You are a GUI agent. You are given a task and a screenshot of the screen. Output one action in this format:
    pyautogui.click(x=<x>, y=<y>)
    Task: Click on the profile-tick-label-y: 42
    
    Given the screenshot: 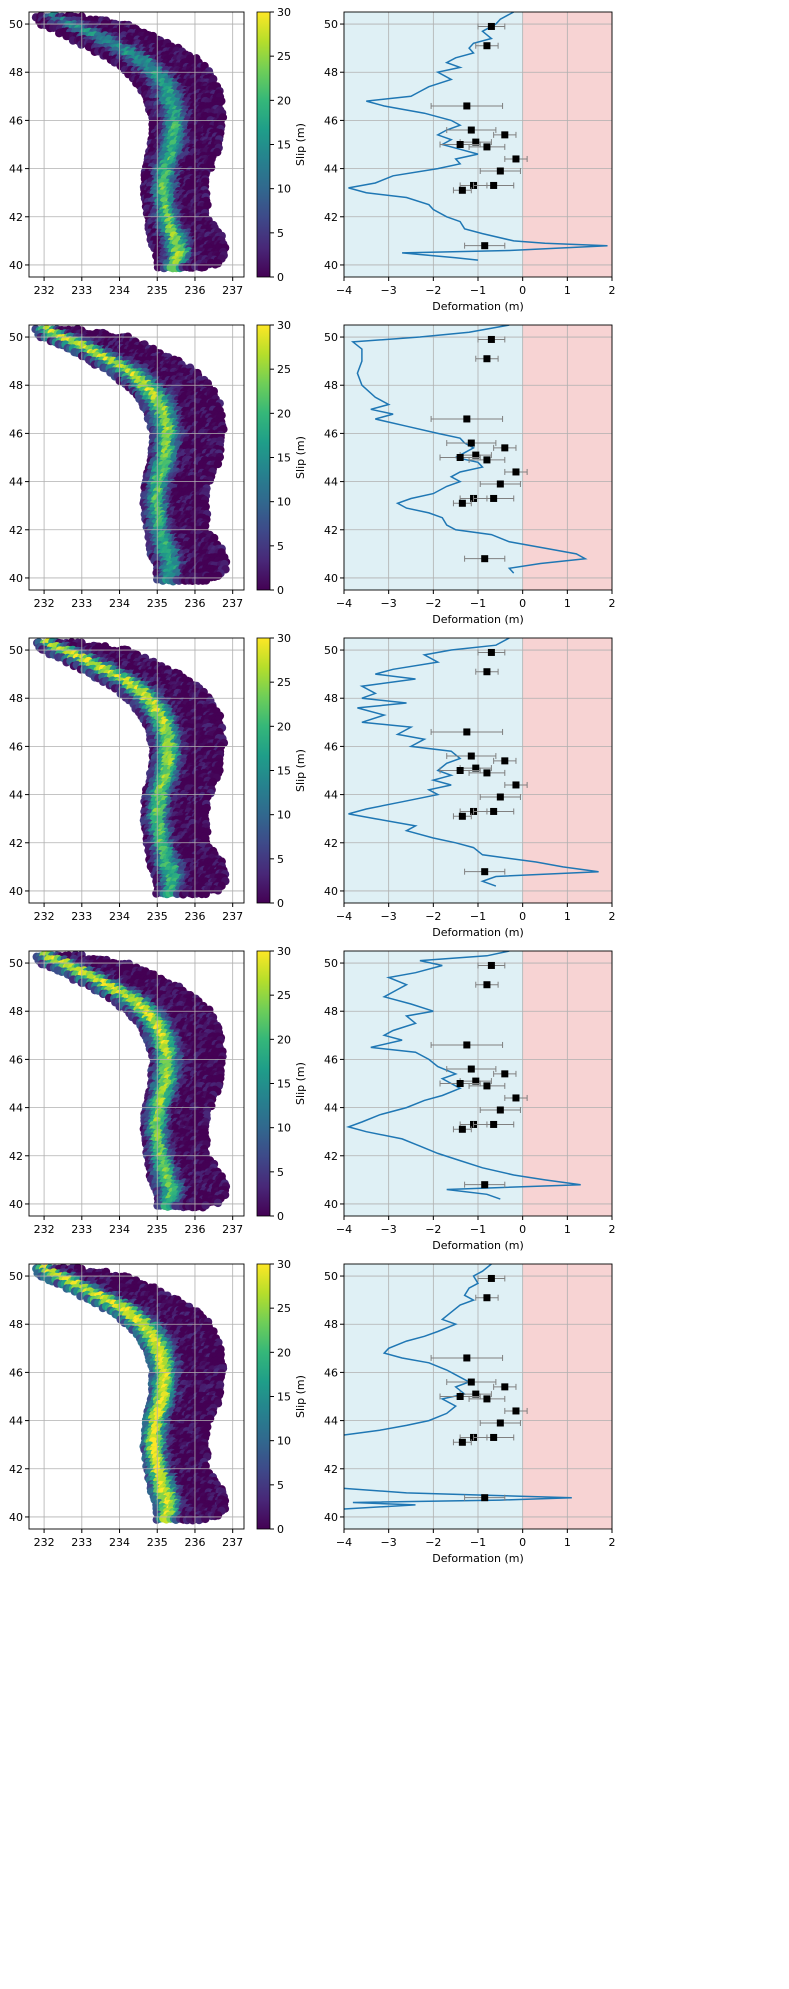 What is the action you would take?
    pyautogui.click(x=331, y=530)
    